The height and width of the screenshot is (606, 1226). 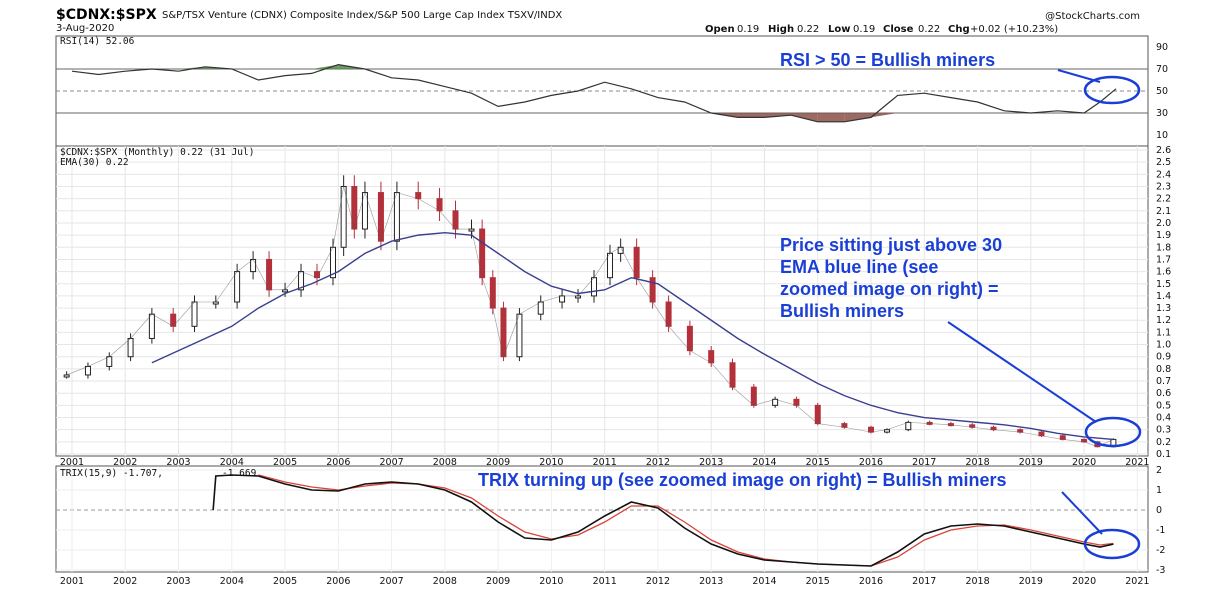 I want to click on rsi-y-tick-label: 70, so click(x=1162, y=69).